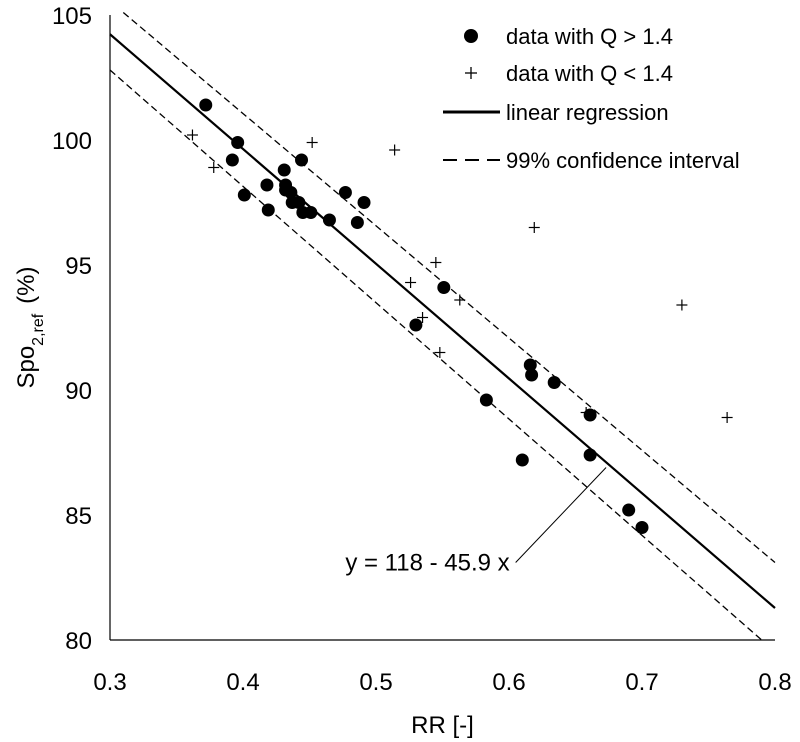 Image resolution: width=800 pixels, height=742 pixels. I want to click on y-tick-label: 80, so click(78, 641).